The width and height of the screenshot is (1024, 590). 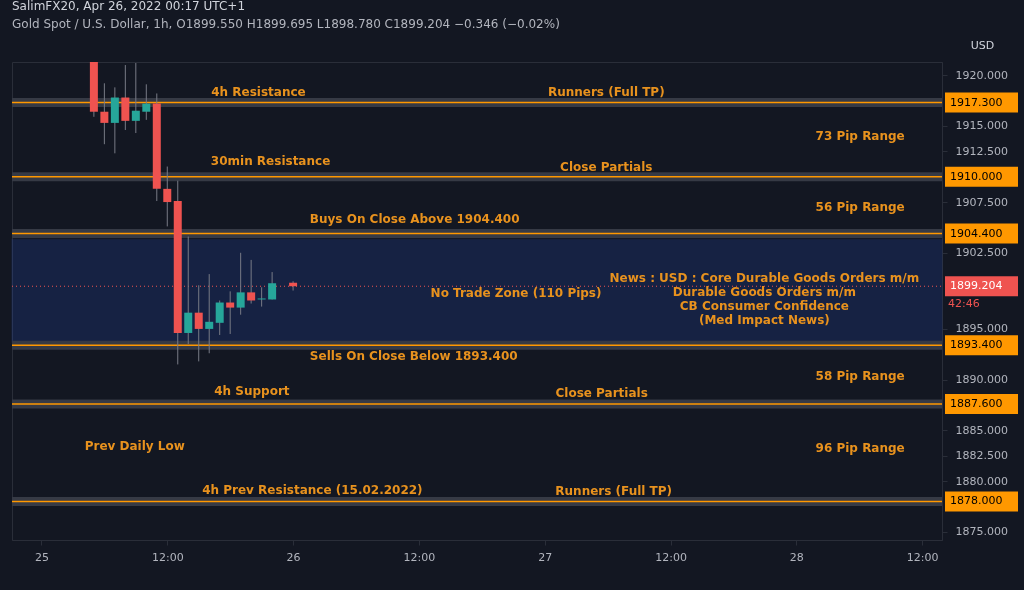 I want to click on ref-line-label: 1893.400, so click(x=976, y=345).